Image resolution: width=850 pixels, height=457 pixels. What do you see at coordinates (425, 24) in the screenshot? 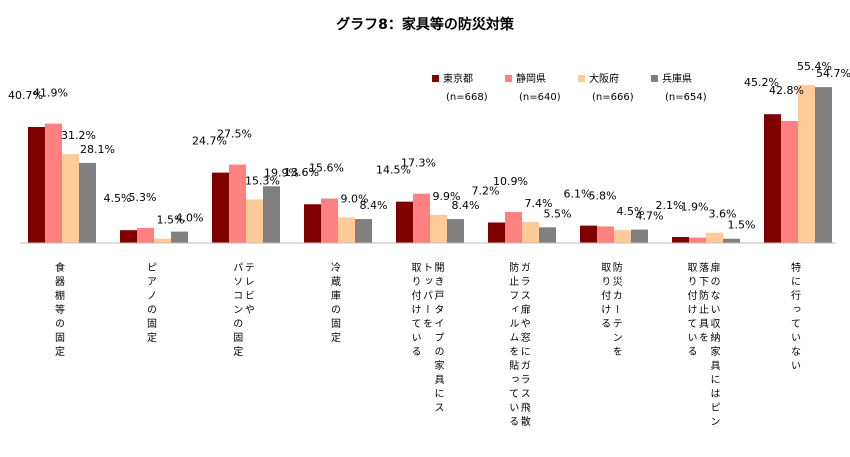
I see `chart-title: グラフ8：家具等の防災対策` at bounding box center [425, 24].